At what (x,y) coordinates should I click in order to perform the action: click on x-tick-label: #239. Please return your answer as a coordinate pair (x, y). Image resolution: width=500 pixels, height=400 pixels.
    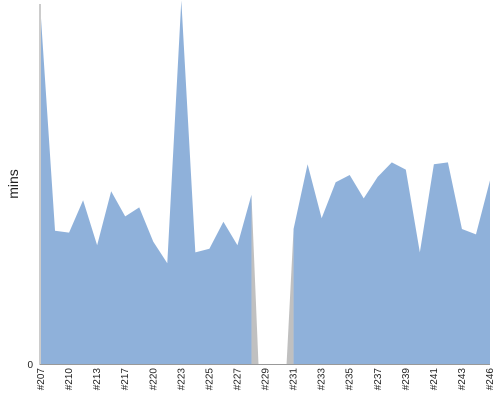
    Looking at the image, I should click on (406, 379).